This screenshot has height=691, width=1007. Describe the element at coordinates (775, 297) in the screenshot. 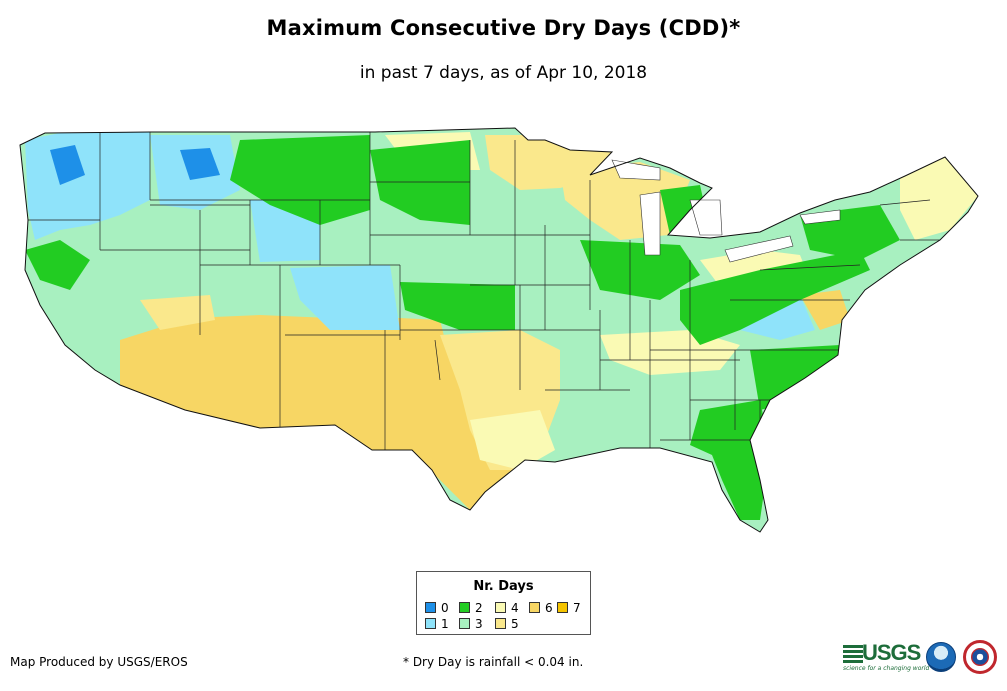

I see `region-appalachia-2days` at that location.